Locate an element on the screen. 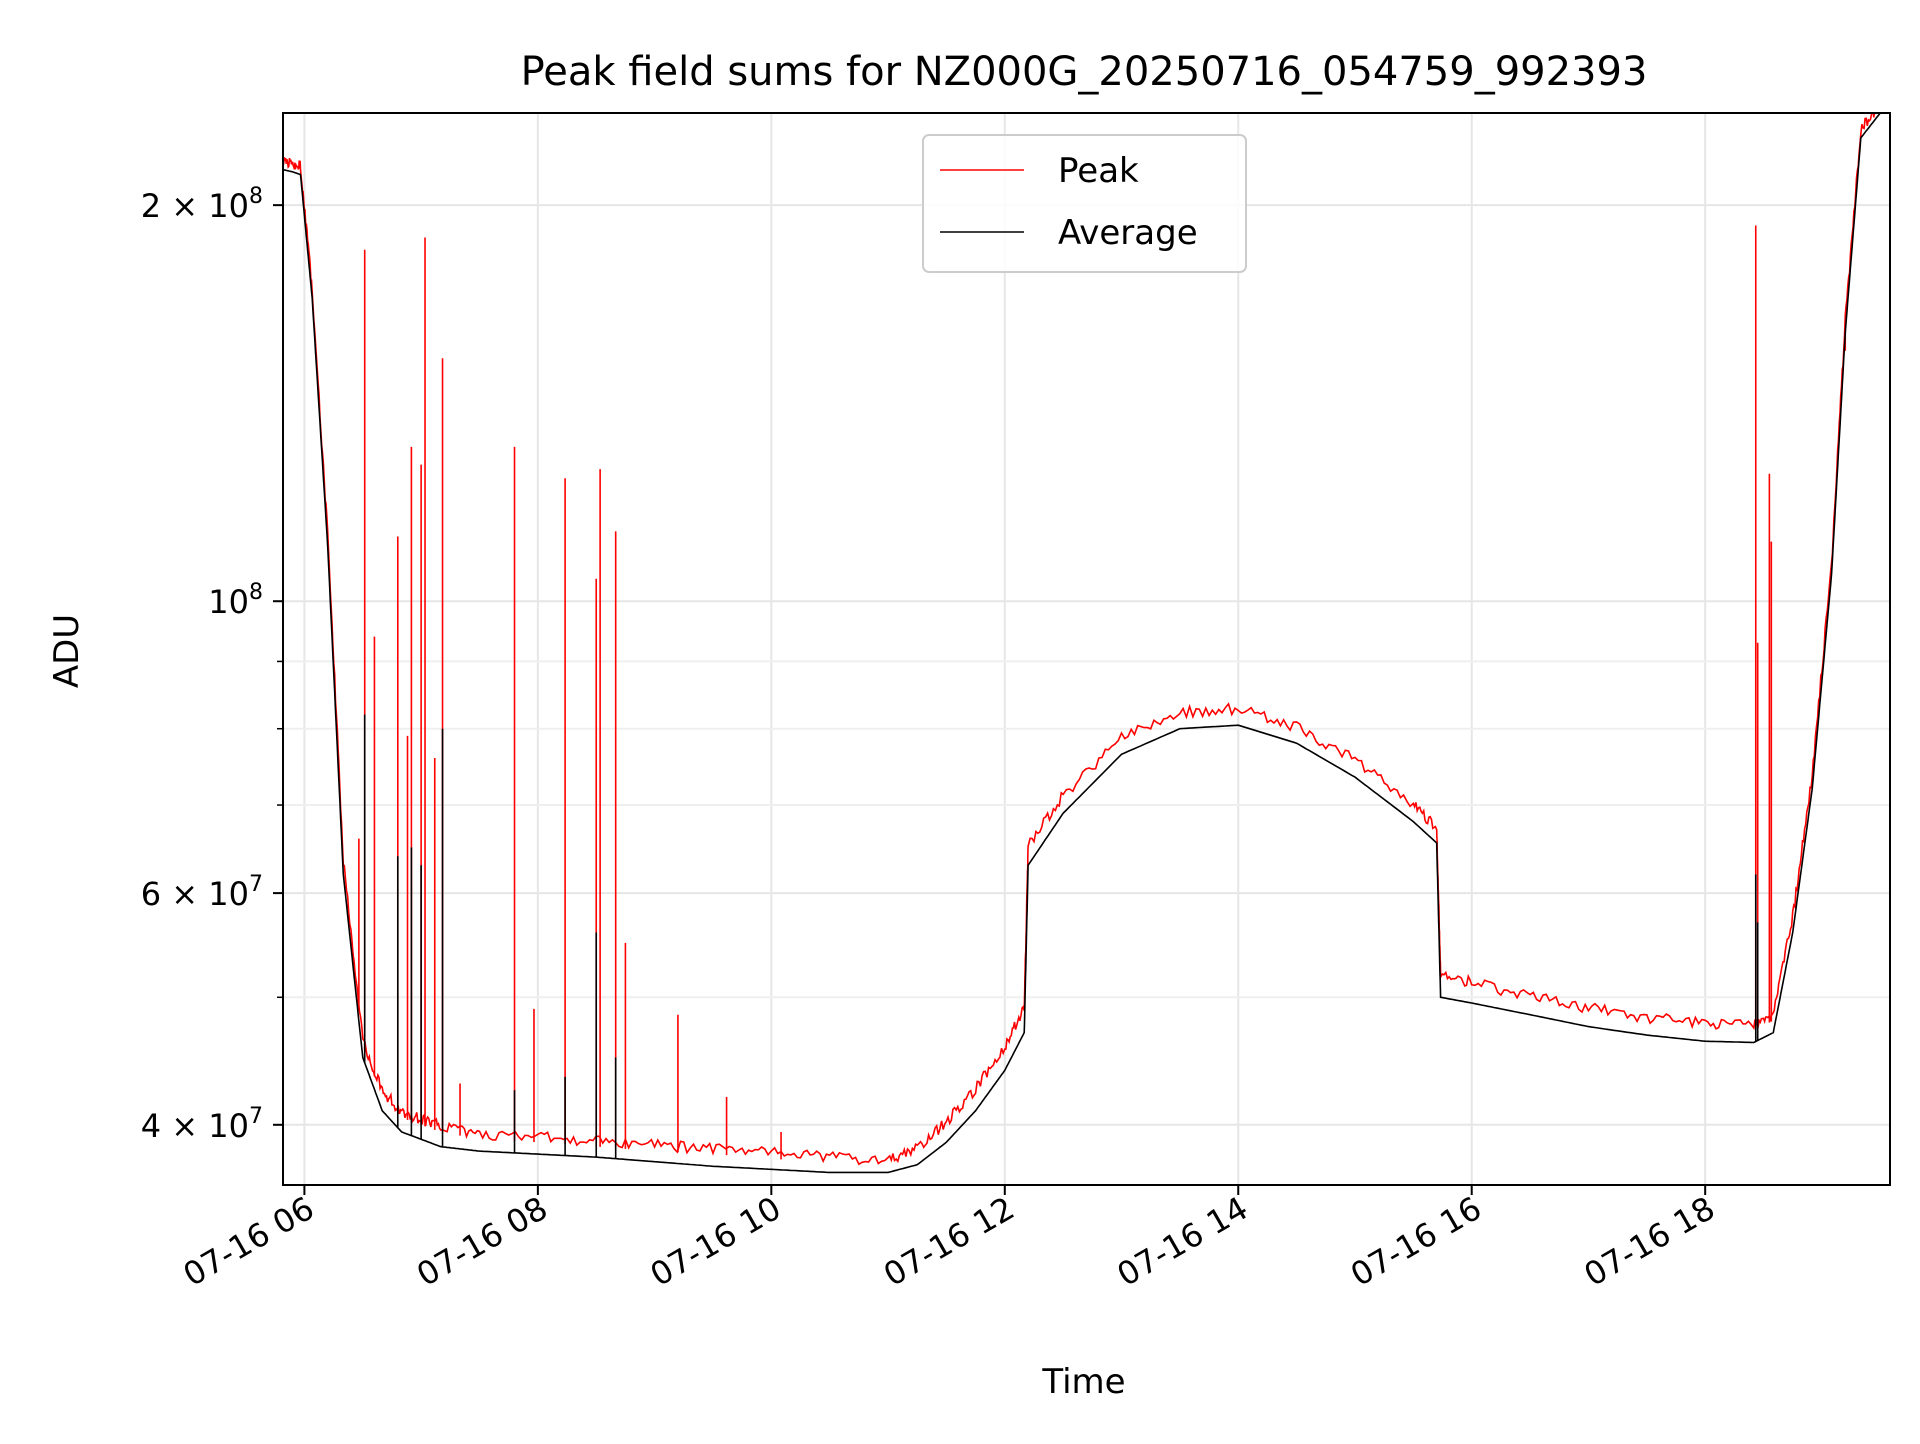  legend-average-label: Average is located at coordinates (1128, 233).